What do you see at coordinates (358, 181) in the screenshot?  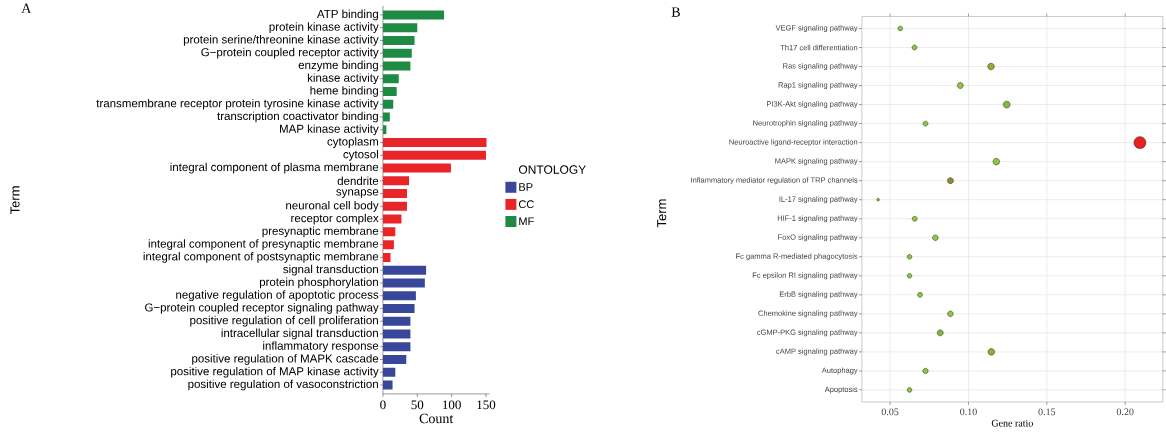 I see `y-tick-label: dendrite` at bounding box center [358, 181].